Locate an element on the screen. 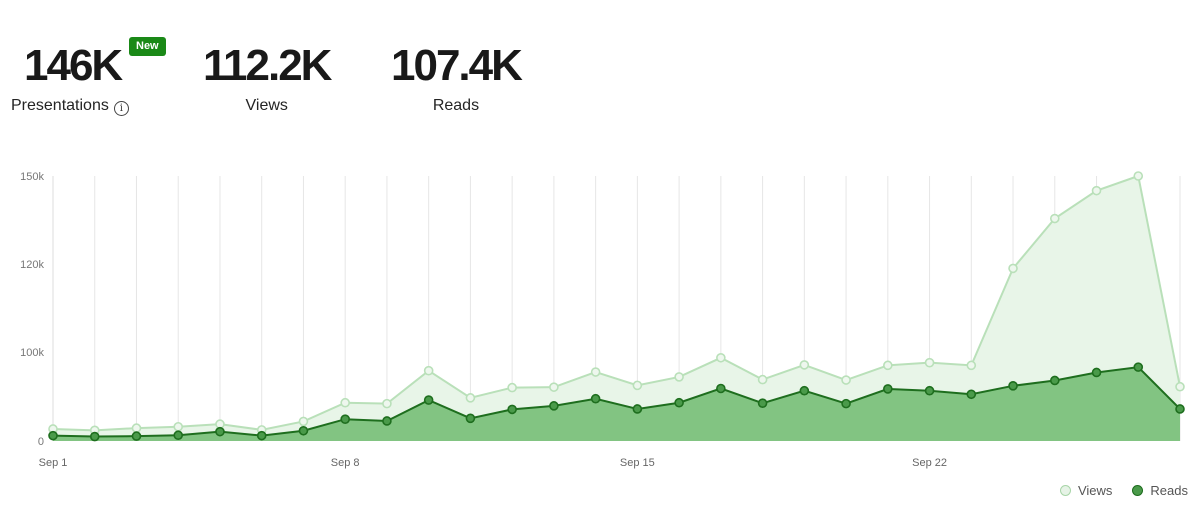 This screenshot has width=1200, height=517. legend-item-reads: Reads is located at coordinates (1160, 490).